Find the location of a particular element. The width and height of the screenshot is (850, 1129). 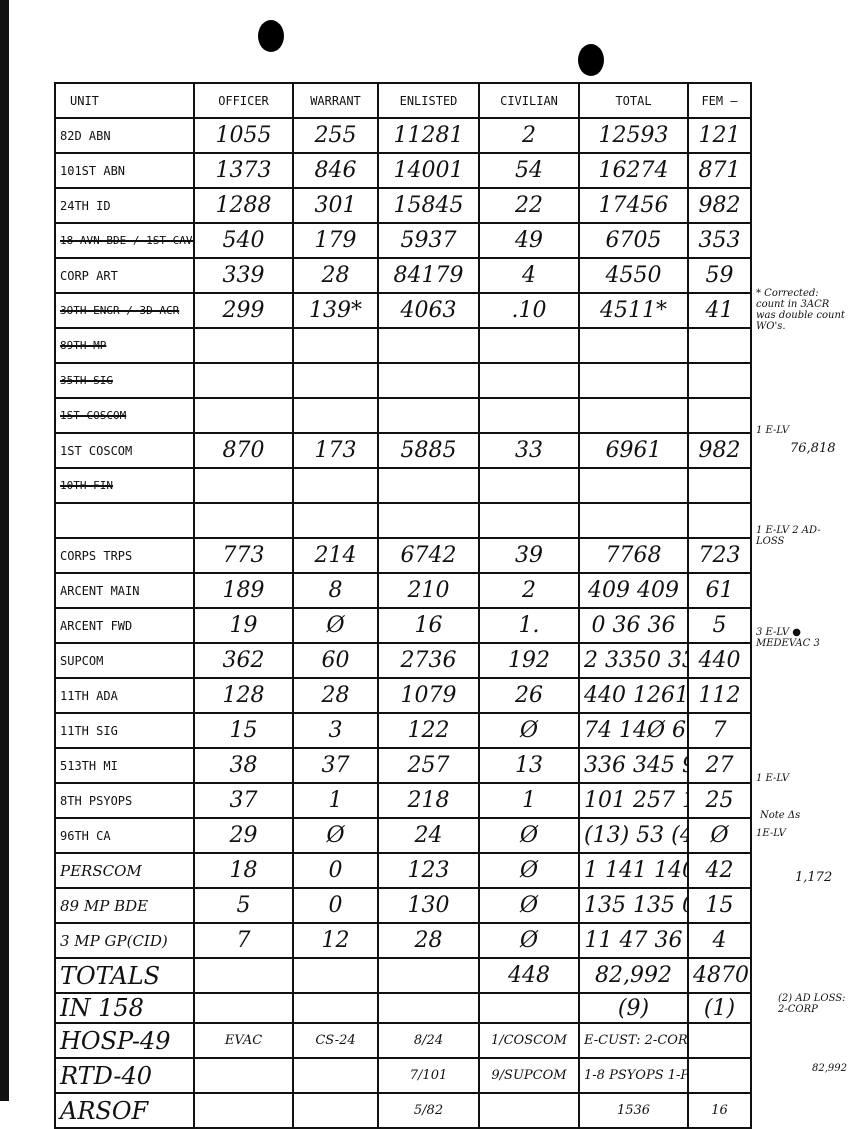

cell-fem: 25 is located at coordinates (719, 800).